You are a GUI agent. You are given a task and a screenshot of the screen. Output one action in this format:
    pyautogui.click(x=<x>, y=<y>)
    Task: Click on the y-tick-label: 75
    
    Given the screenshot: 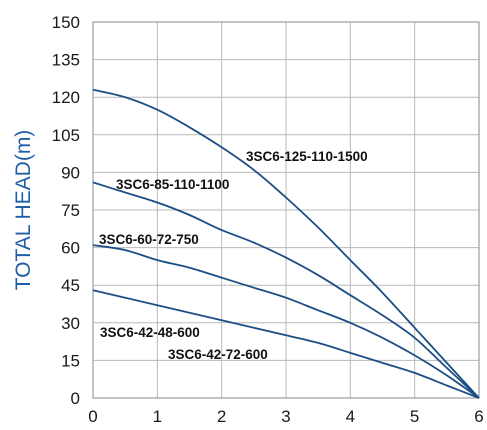 What is the action you would take?
    pyautogui.click(x=70, y=210)
    